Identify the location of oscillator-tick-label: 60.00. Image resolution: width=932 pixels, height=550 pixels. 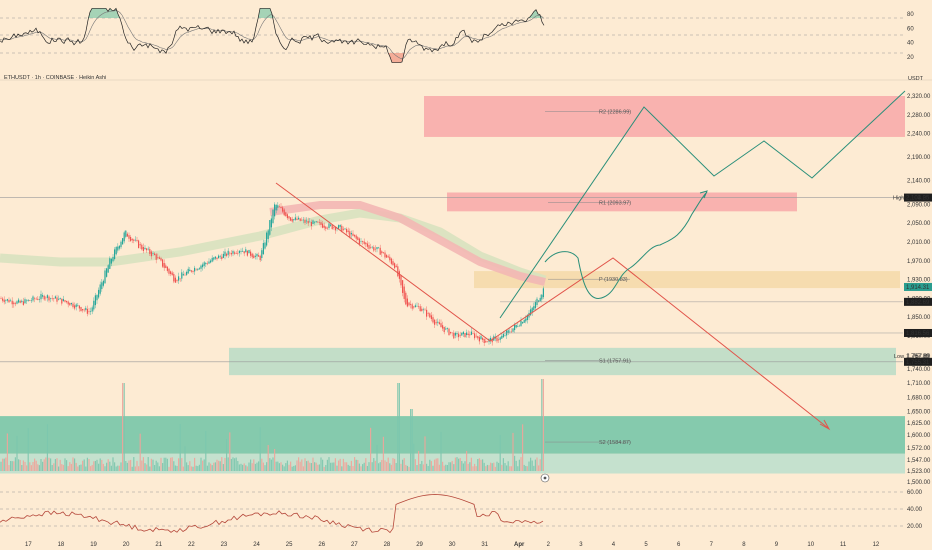
(915, 493).